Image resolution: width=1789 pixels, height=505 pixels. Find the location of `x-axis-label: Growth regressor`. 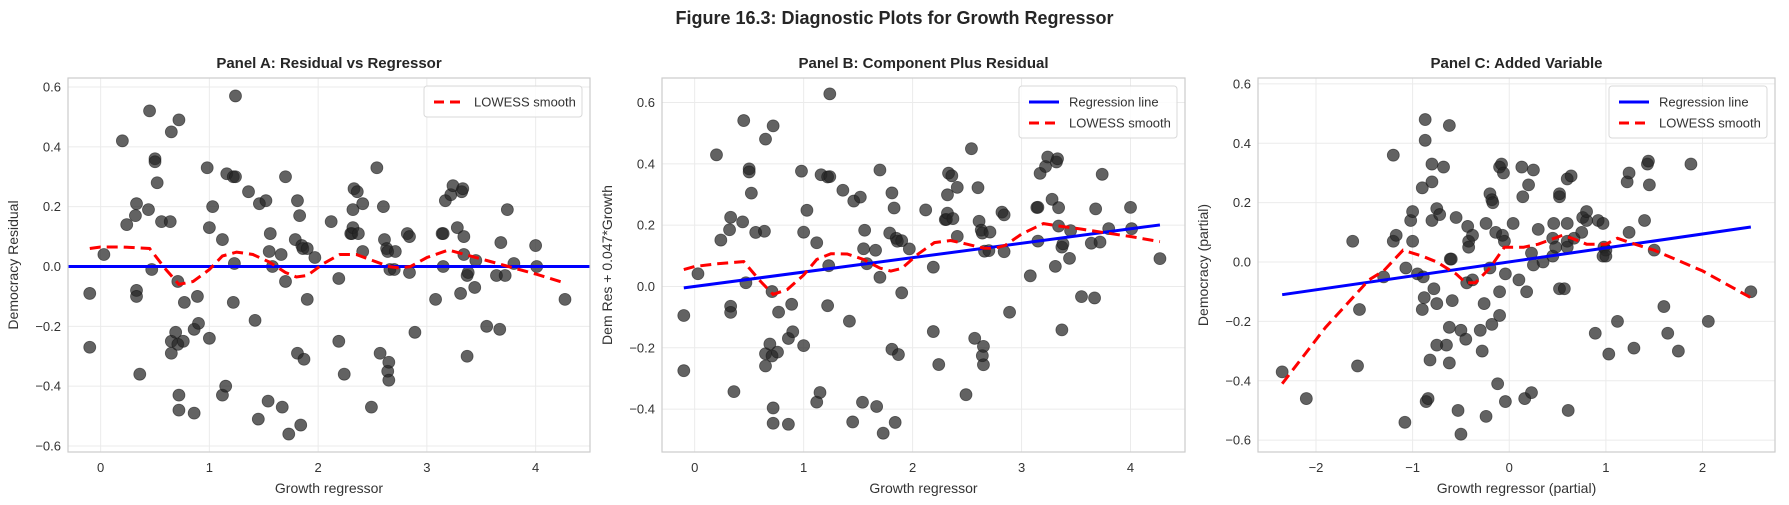

x-axis-label: Growth regressor is located at coordinates (329, 488).